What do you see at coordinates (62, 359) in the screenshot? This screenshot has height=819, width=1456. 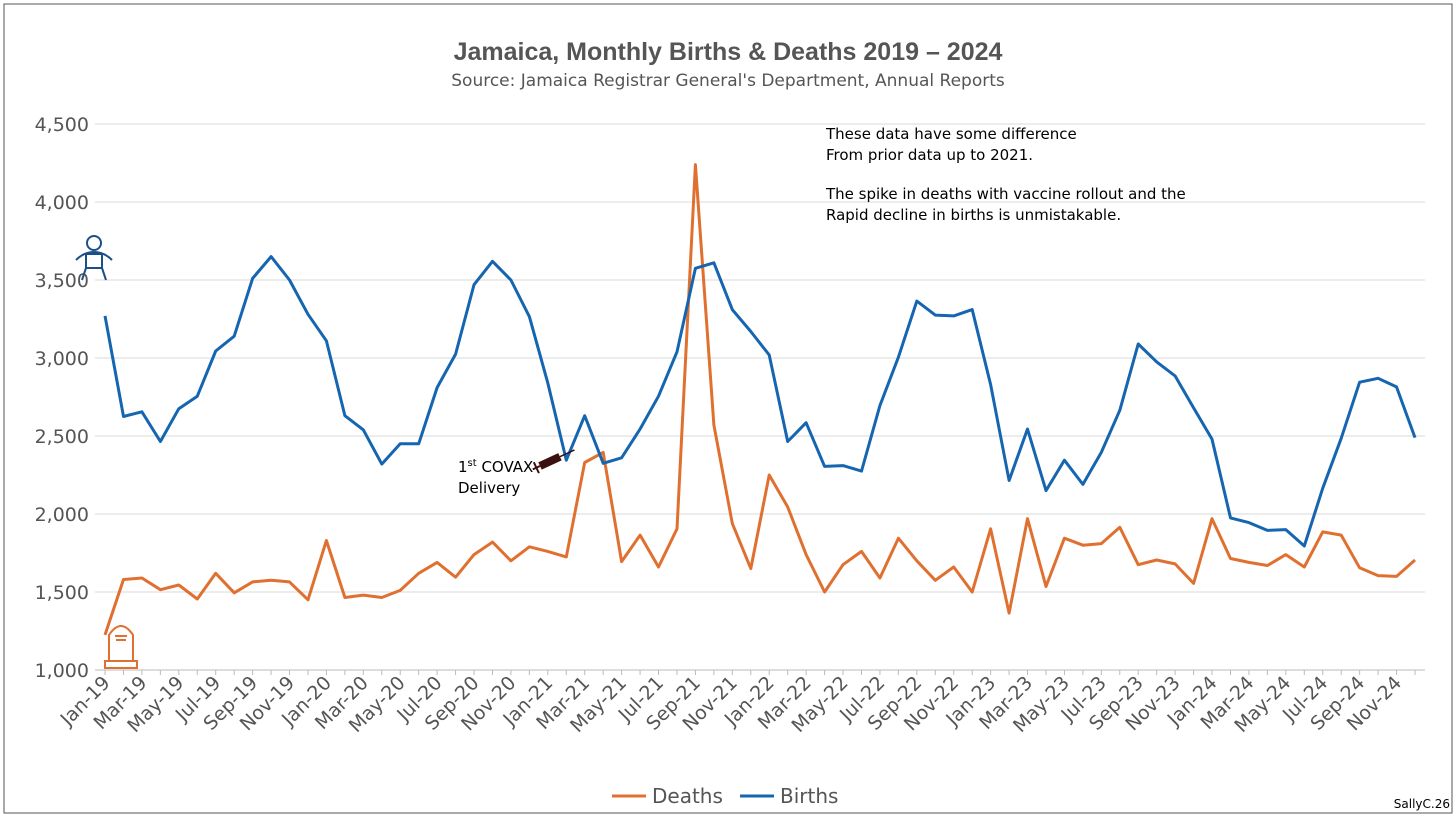 I see `y-tick-label: 3,000` at bounding box center [62, 359].